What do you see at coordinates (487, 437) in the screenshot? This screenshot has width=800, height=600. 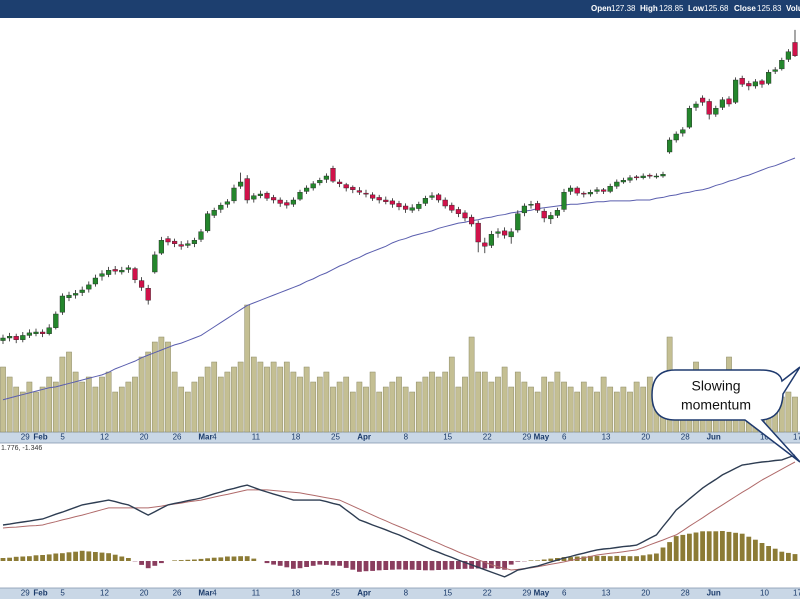 I see `x-tick-label: 22` at bounding box center [487, 437].